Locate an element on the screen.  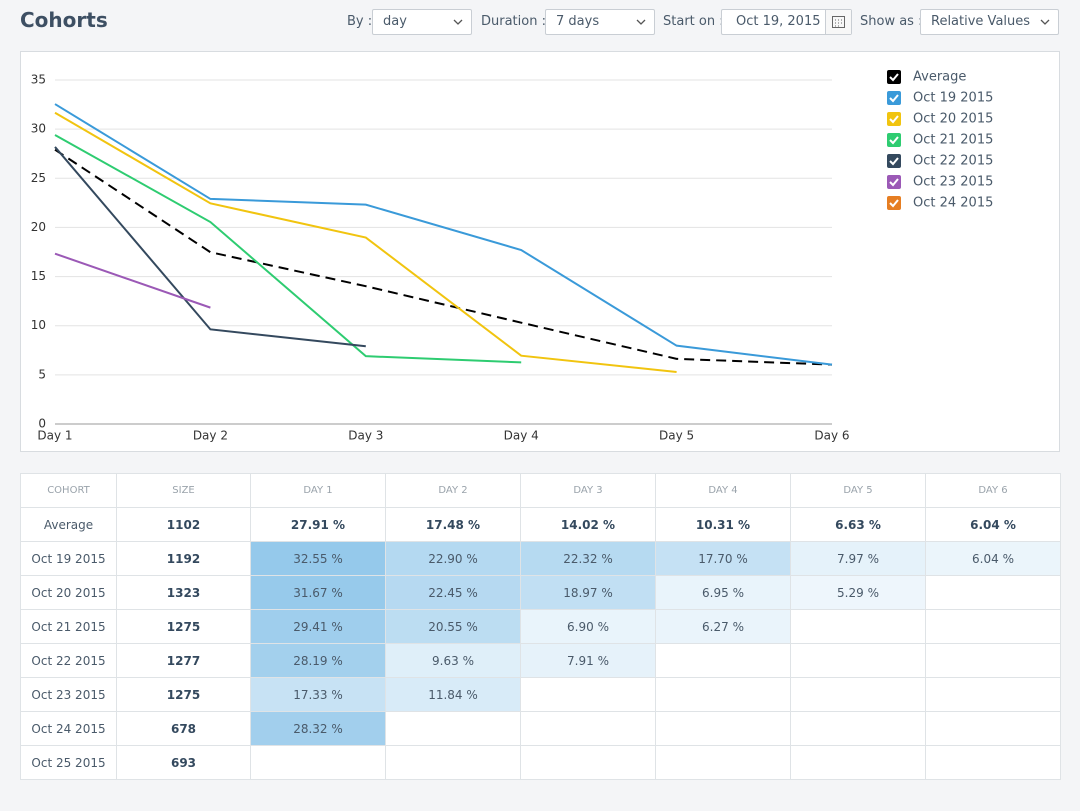
legend-item: Oct 23 2015 is located at coordinates (940, 182).